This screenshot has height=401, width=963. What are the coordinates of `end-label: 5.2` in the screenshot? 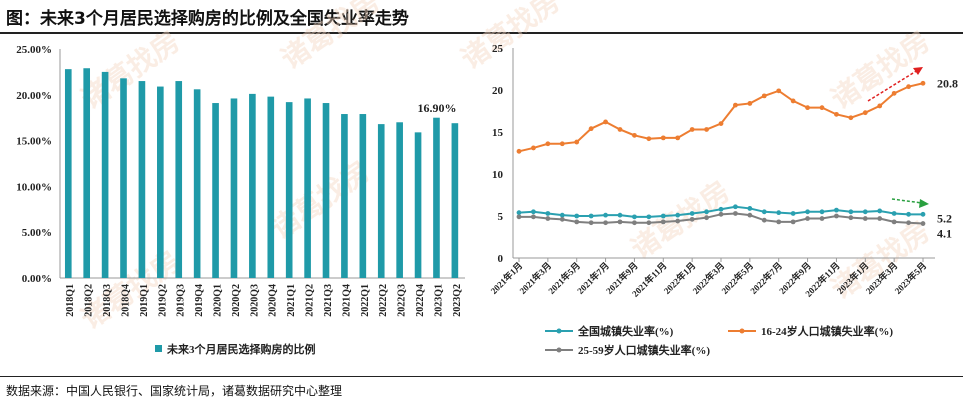 It's located at (944, 218).